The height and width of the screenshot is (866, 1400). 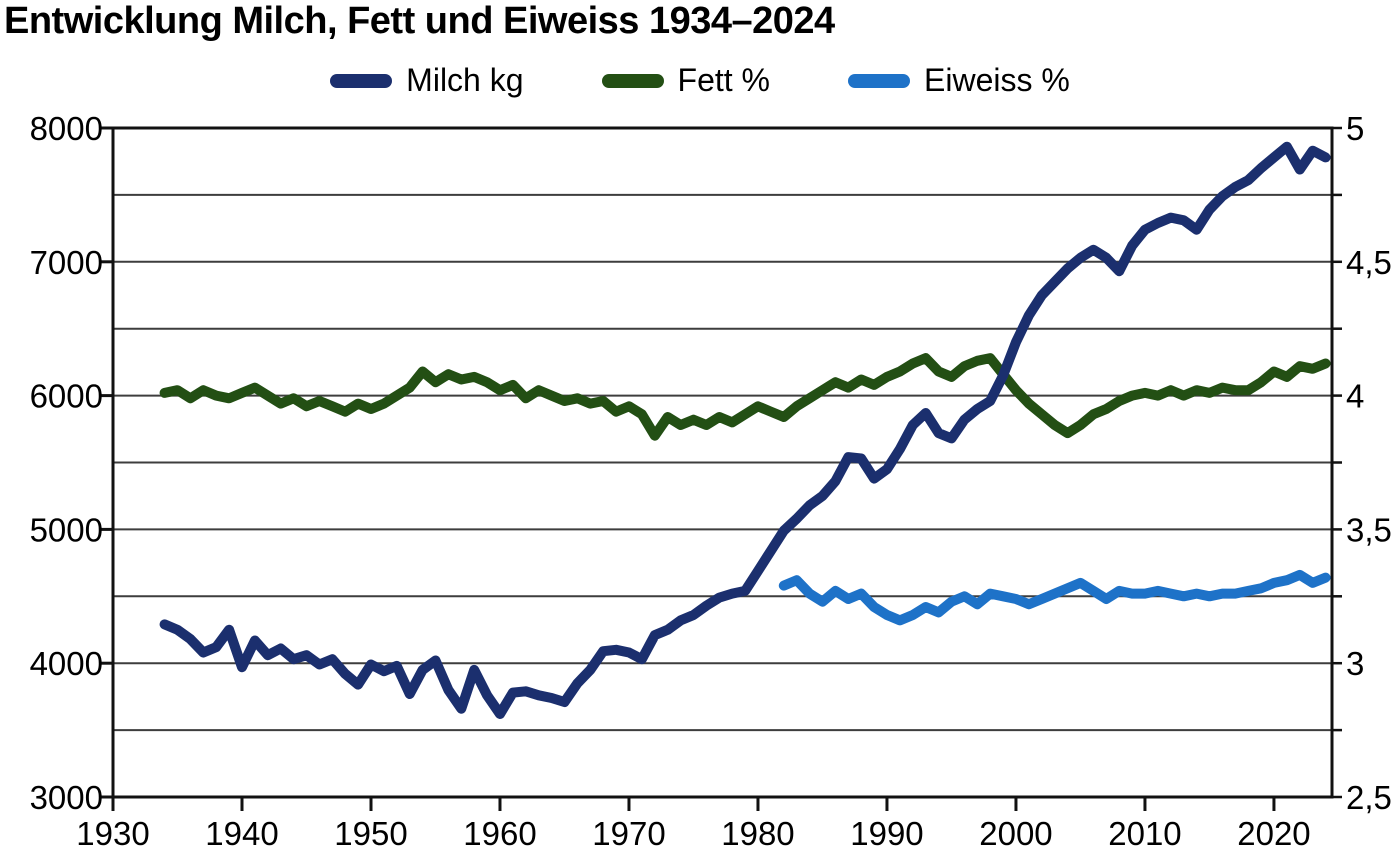 I want to click on x-axis-label: 1960, so click(x=499, y=833).